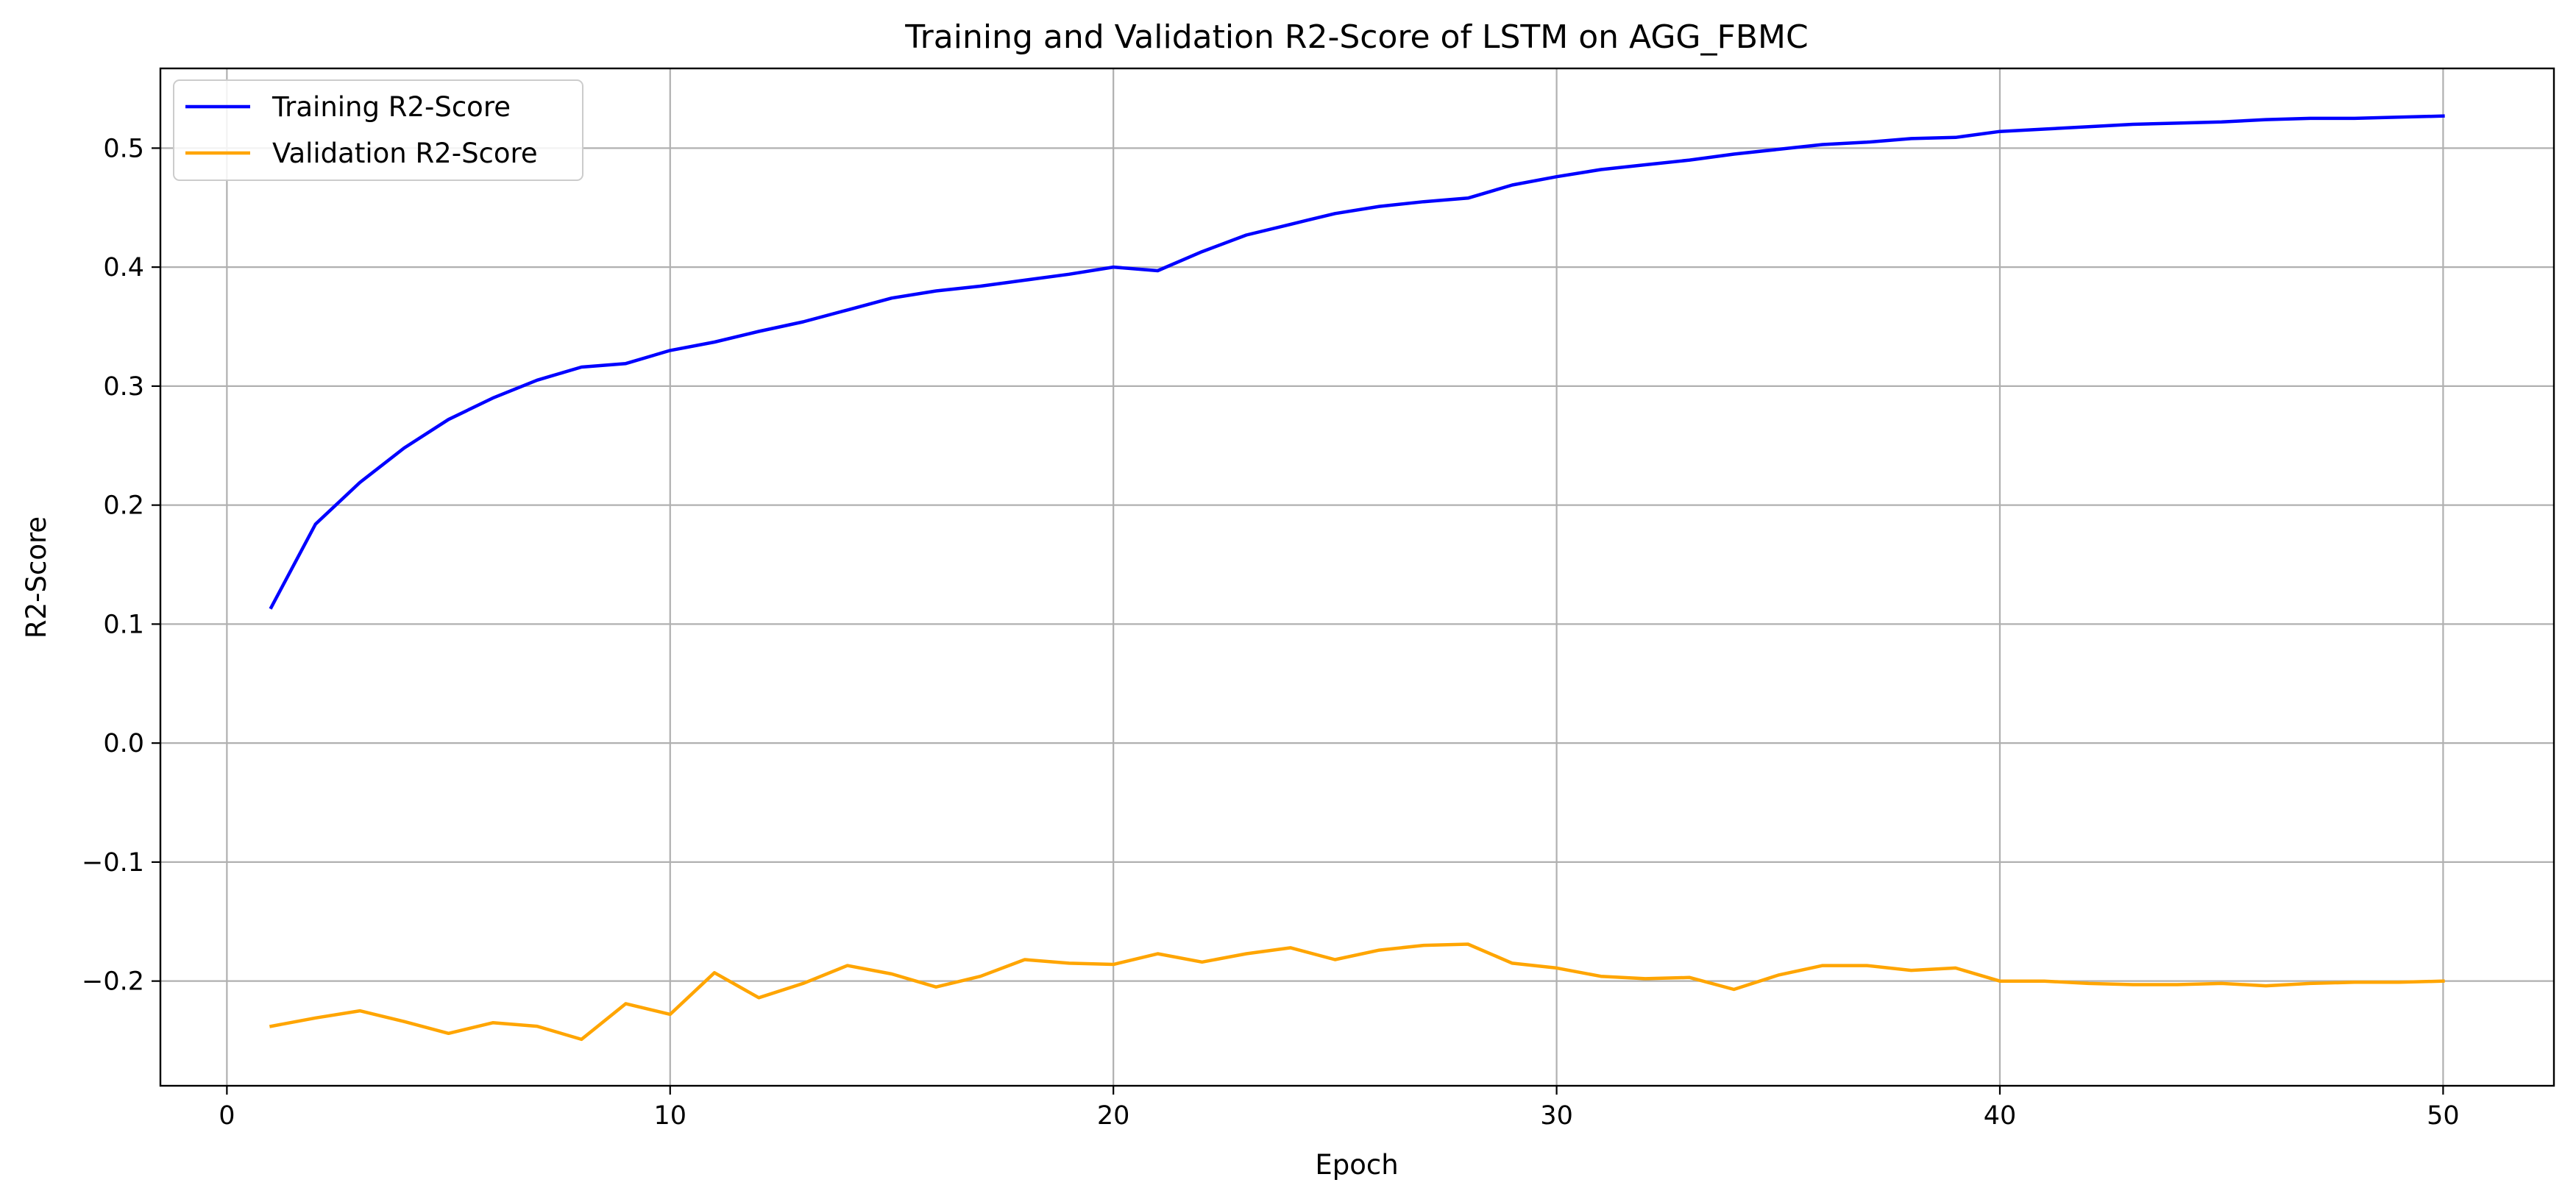 The image size is (2576, 1202). I want to click on y-tick-label: −0.1, so click(113, 863).